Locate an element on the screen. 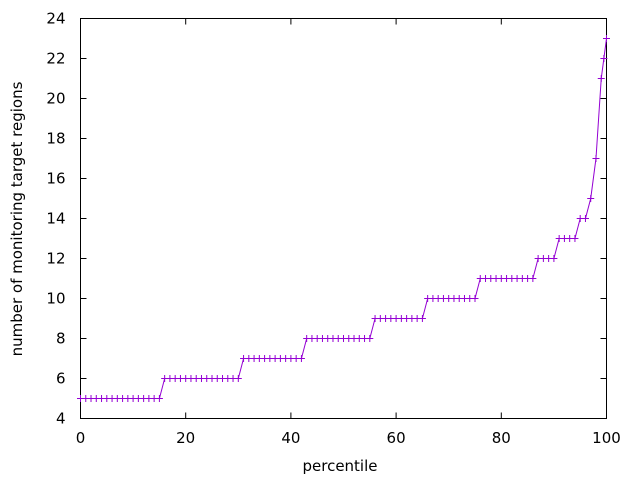  y-tick-label: 8 is located at coordinates (61, 339).